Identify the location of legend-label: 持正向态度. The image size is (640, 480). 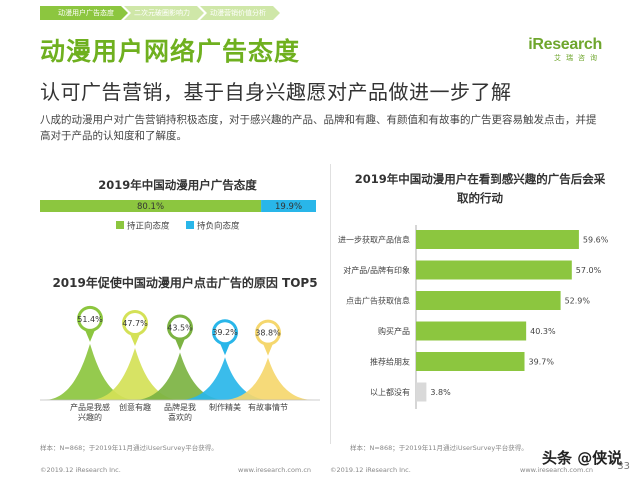
(148, 226).